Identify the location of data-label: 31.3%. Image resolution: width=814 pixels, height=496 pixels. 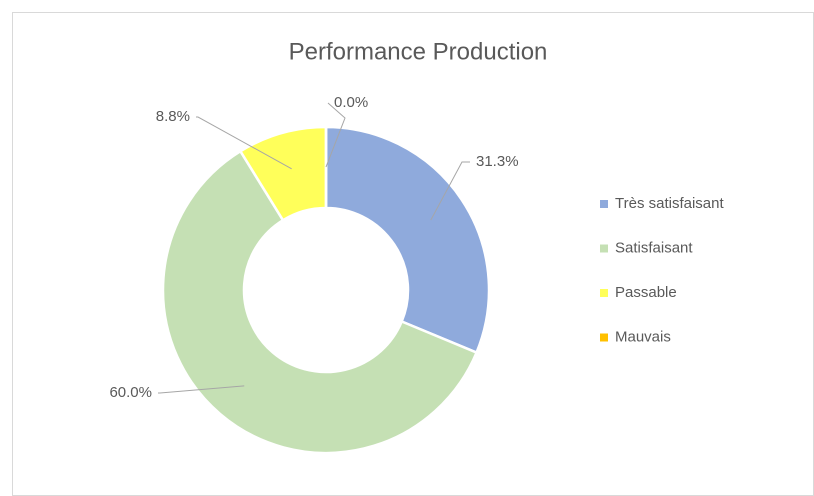
(497, 161).